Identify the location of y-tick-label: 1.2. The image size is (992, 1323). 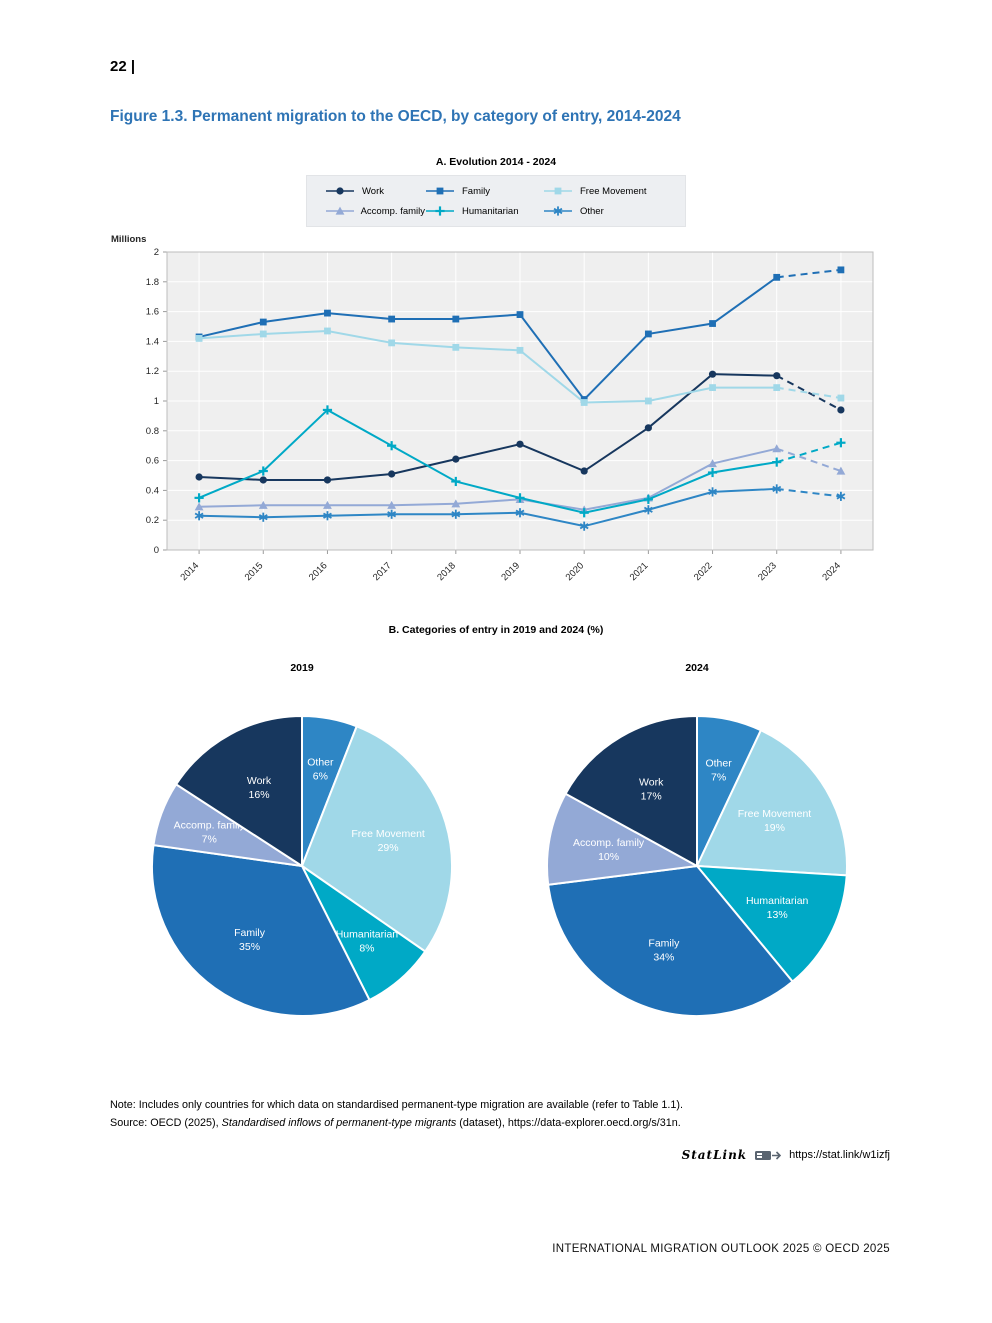
(152, 371).